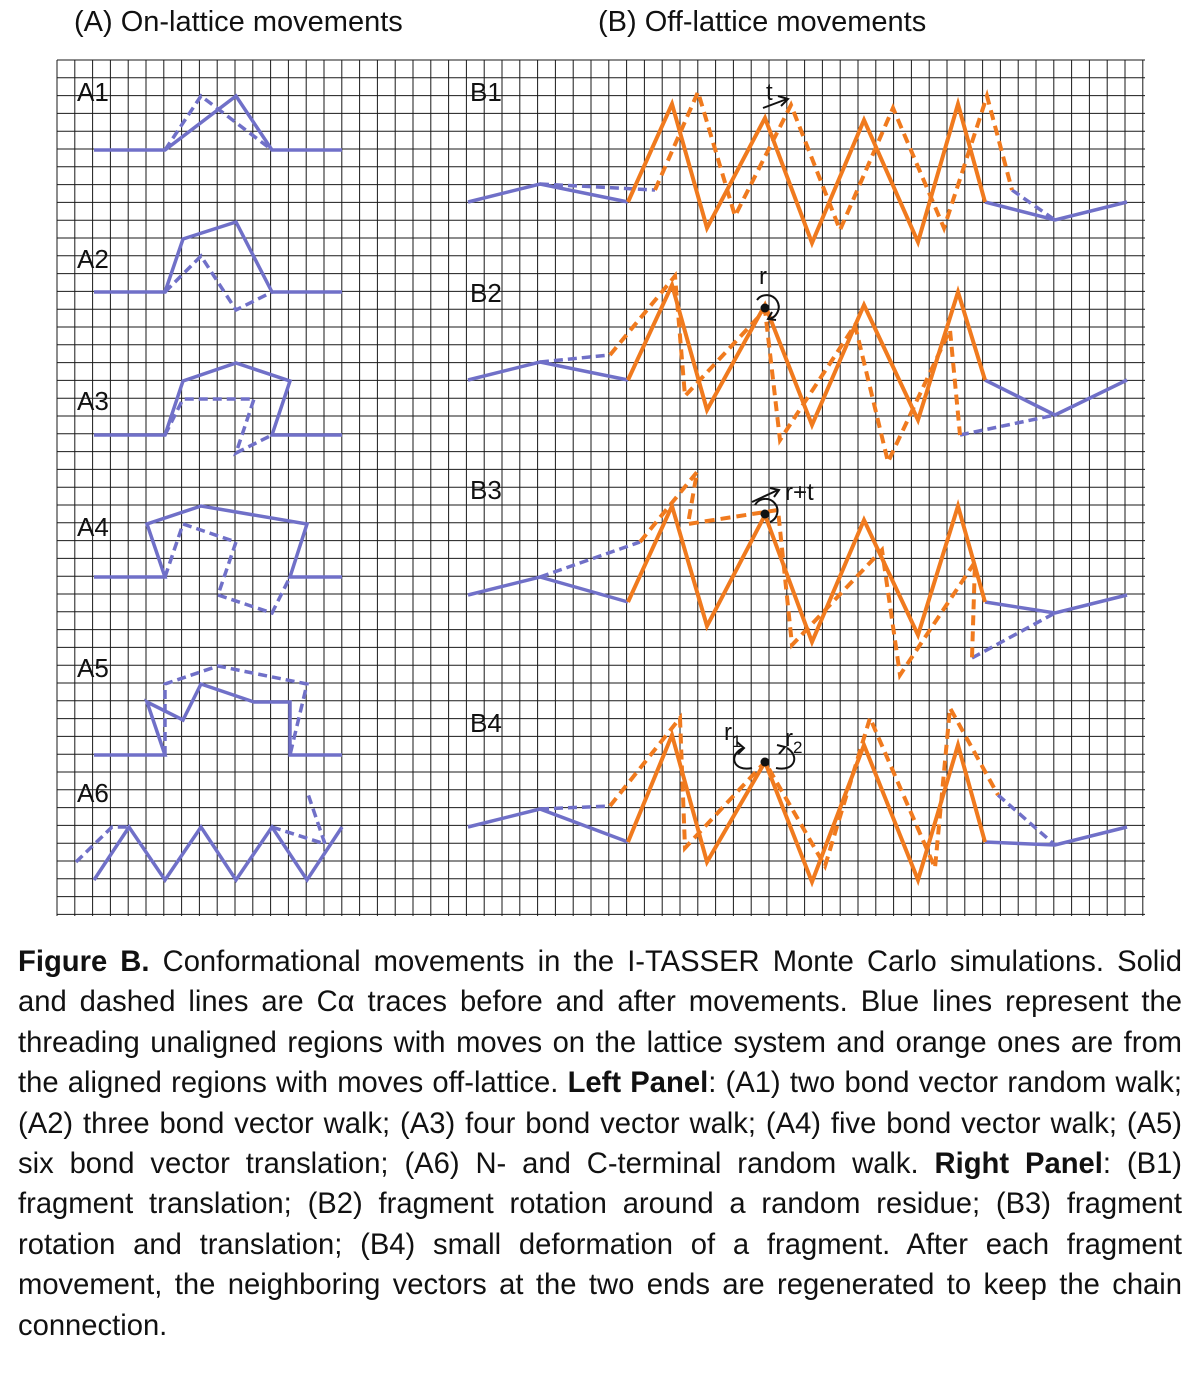  What do you see at coordinates (218, 427) in the screenshot?
I see `a3-after-trace` at bounding box center [218, 427].